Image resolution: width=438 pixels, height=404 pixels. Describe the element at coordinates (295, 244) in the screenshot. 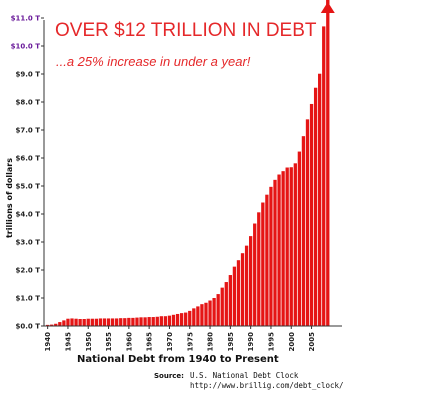

I see `bar-2001` at that location.